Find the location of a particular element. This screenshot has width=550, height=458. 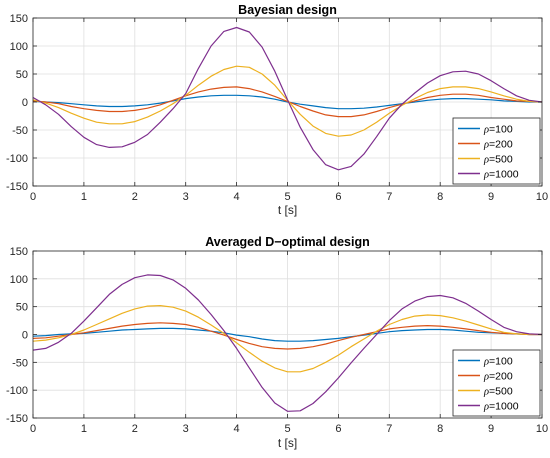

chart-title: Averaged D−optimal design is located at coordinates (287, 242).